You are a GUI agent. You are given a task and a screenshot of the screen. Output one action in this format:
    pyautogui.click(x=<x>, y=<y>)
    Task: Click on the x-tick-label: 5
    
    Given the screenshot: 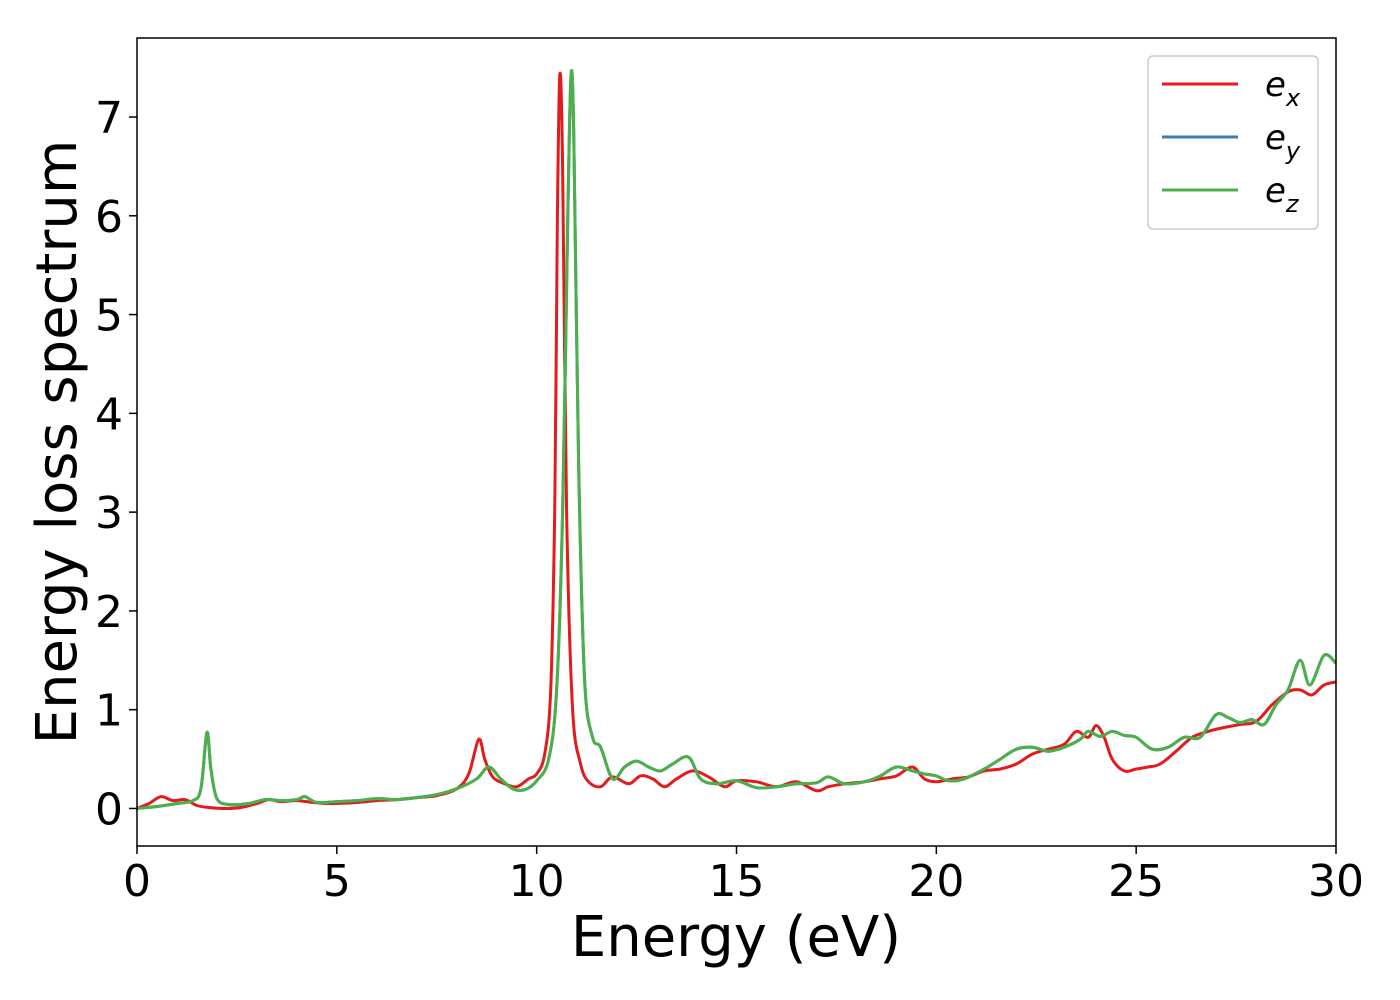 What is the action you would take?
    pyautogui.click(x=337, y=881)
    